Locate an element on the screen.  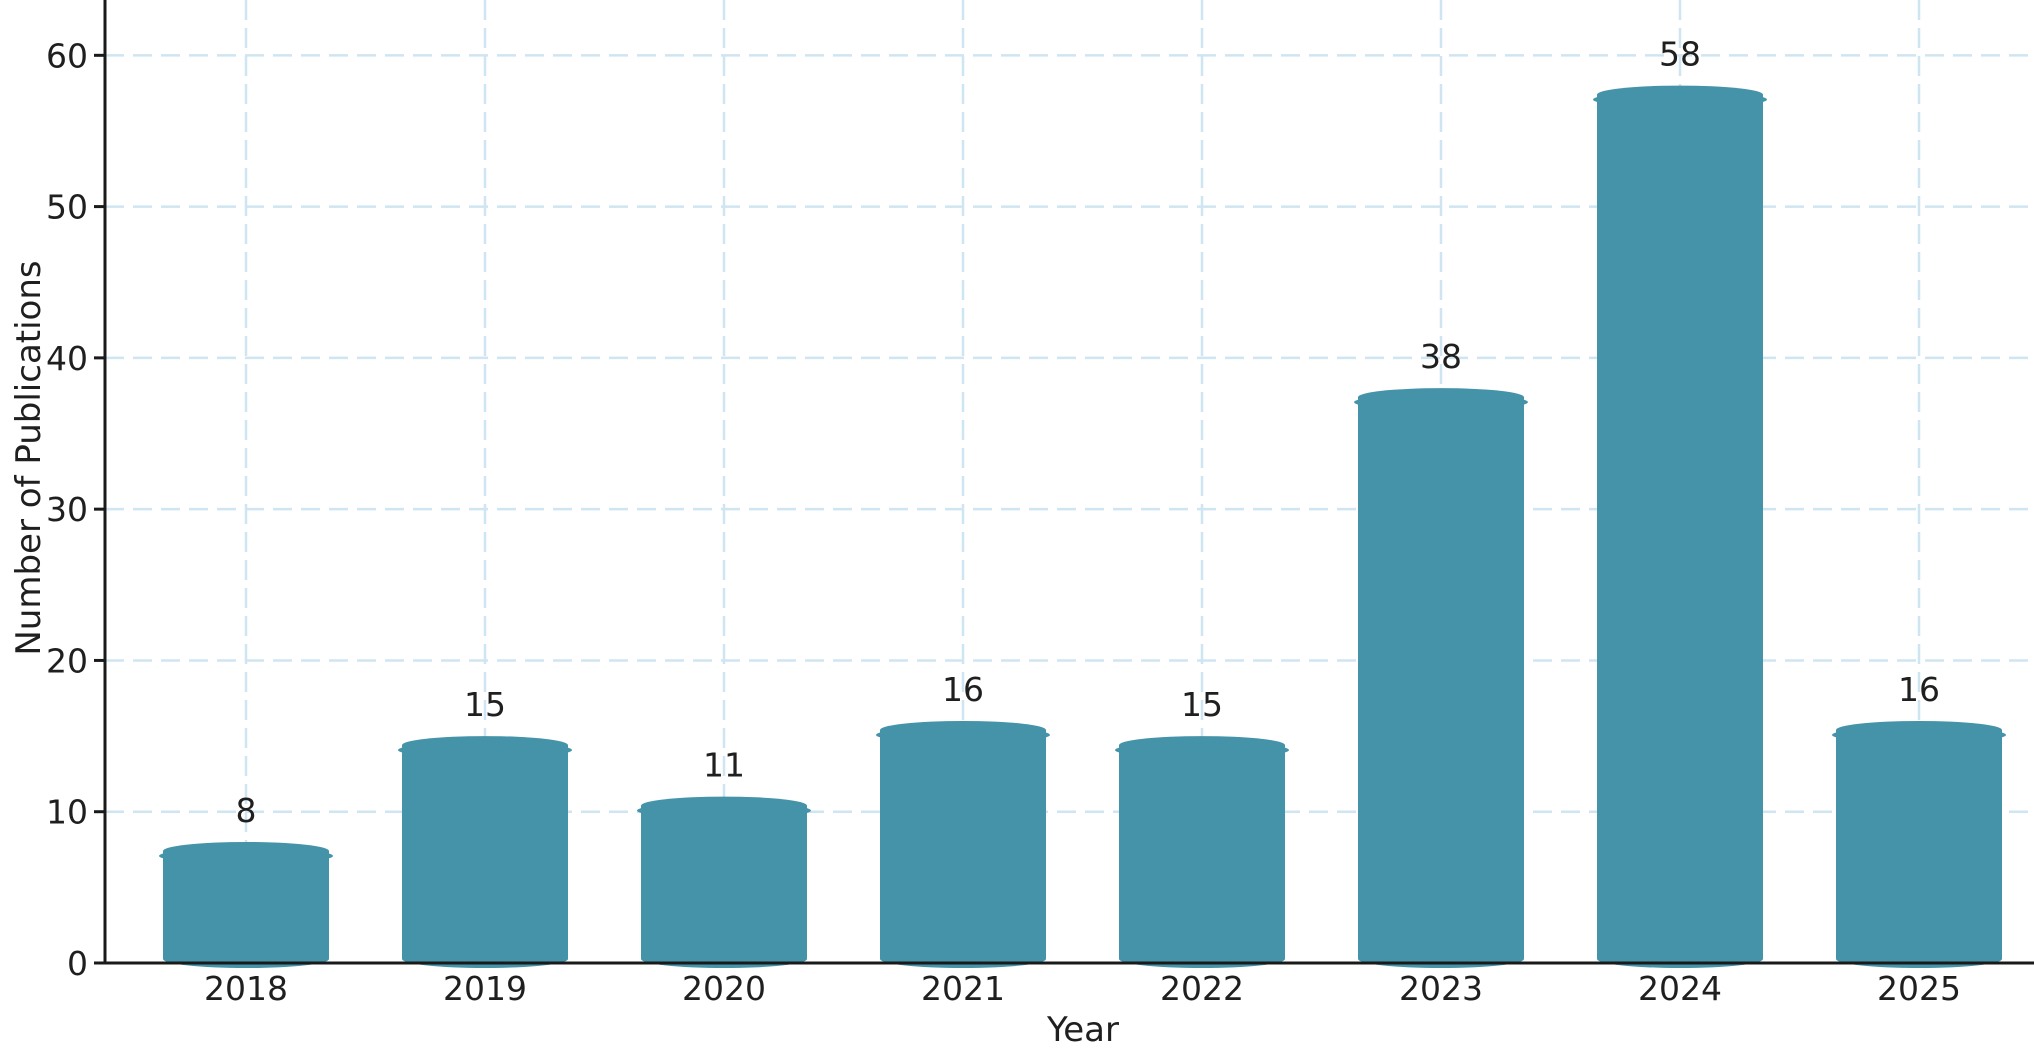
value-label-2025: 16 is located at coordinates (1919, 689).